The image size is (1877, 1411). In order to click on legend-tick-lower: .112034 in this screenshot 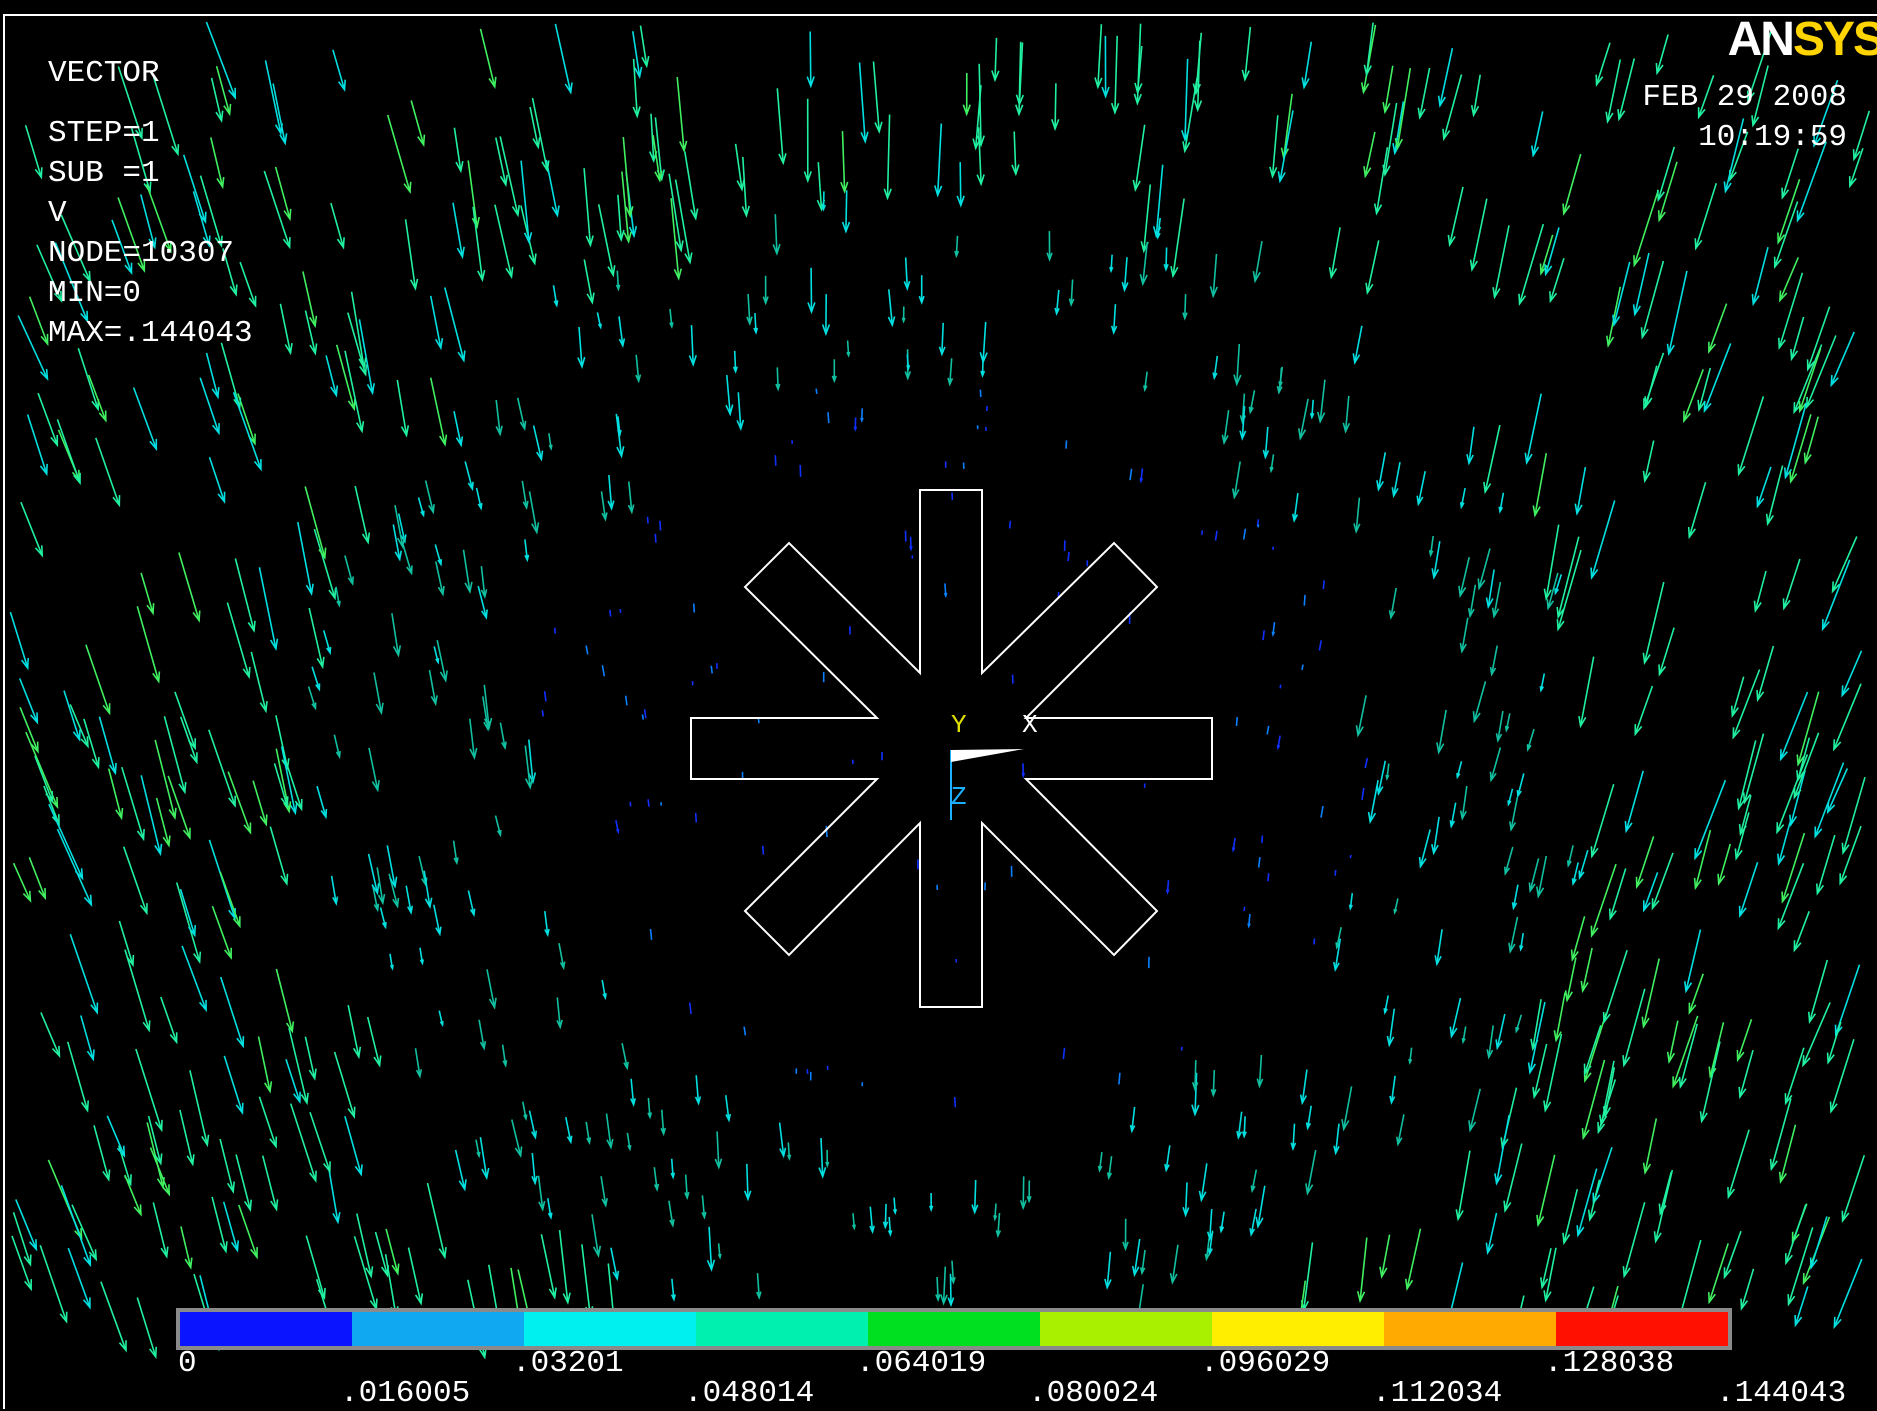, I will do `click(1437, 1393)`.